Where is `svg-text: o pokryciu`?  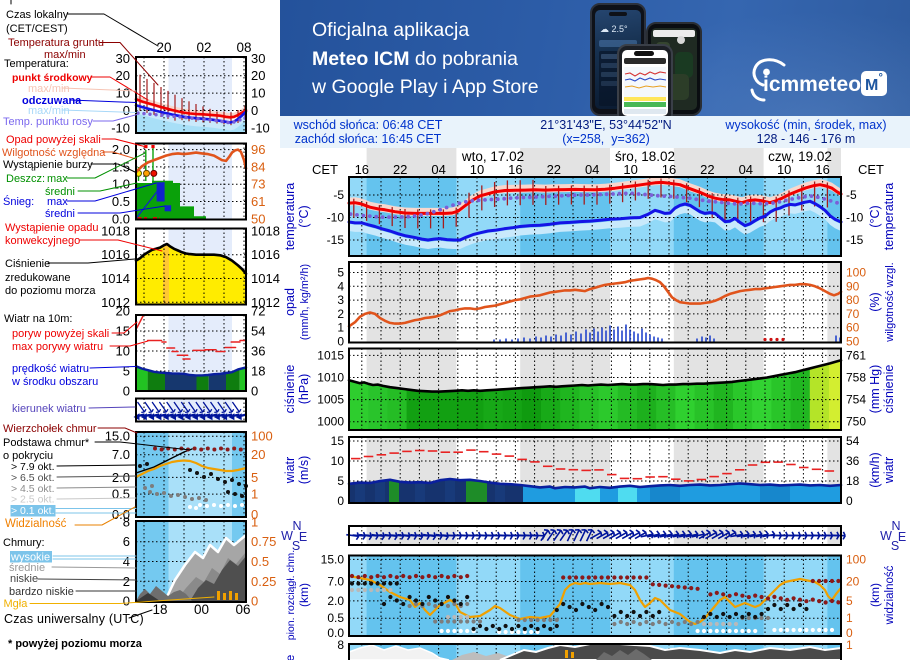 svg-text: o pokryciu is located at coordinates (28, 456).